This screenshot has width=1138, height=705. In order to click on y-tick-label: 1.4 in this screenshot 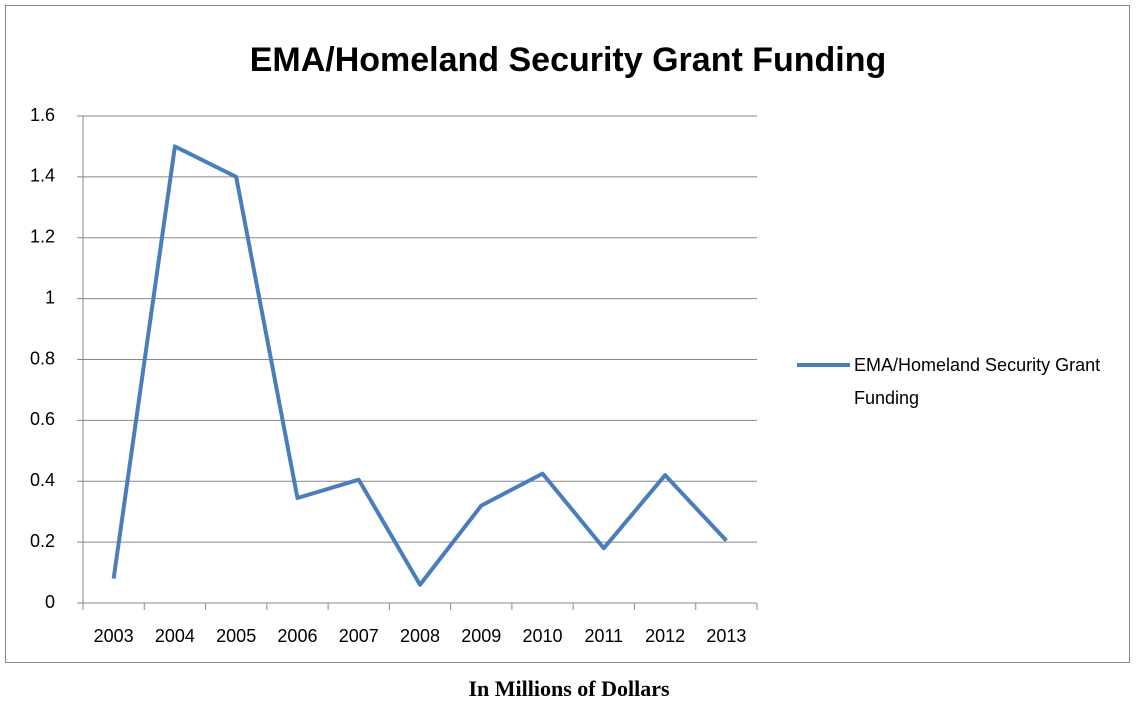, I will do `click(42, 176)`.